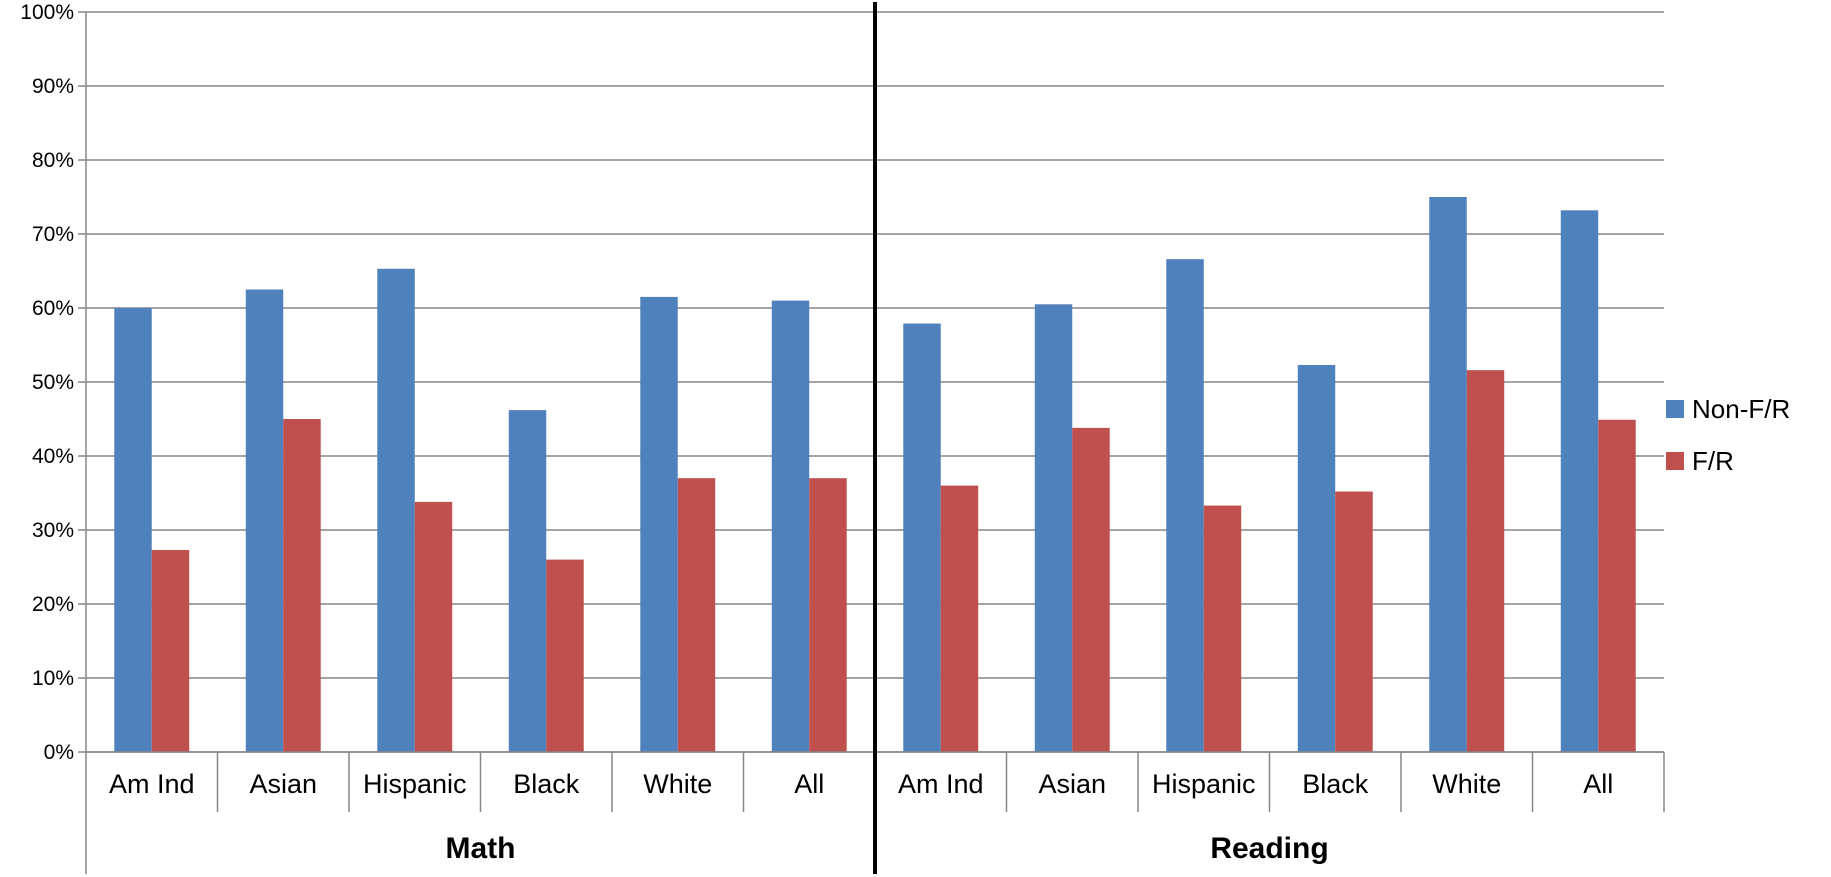  What do you see at coordinates (481, 848) in the screenshot?
I see `x-group-label: Math` at bounding box center [481, 848].